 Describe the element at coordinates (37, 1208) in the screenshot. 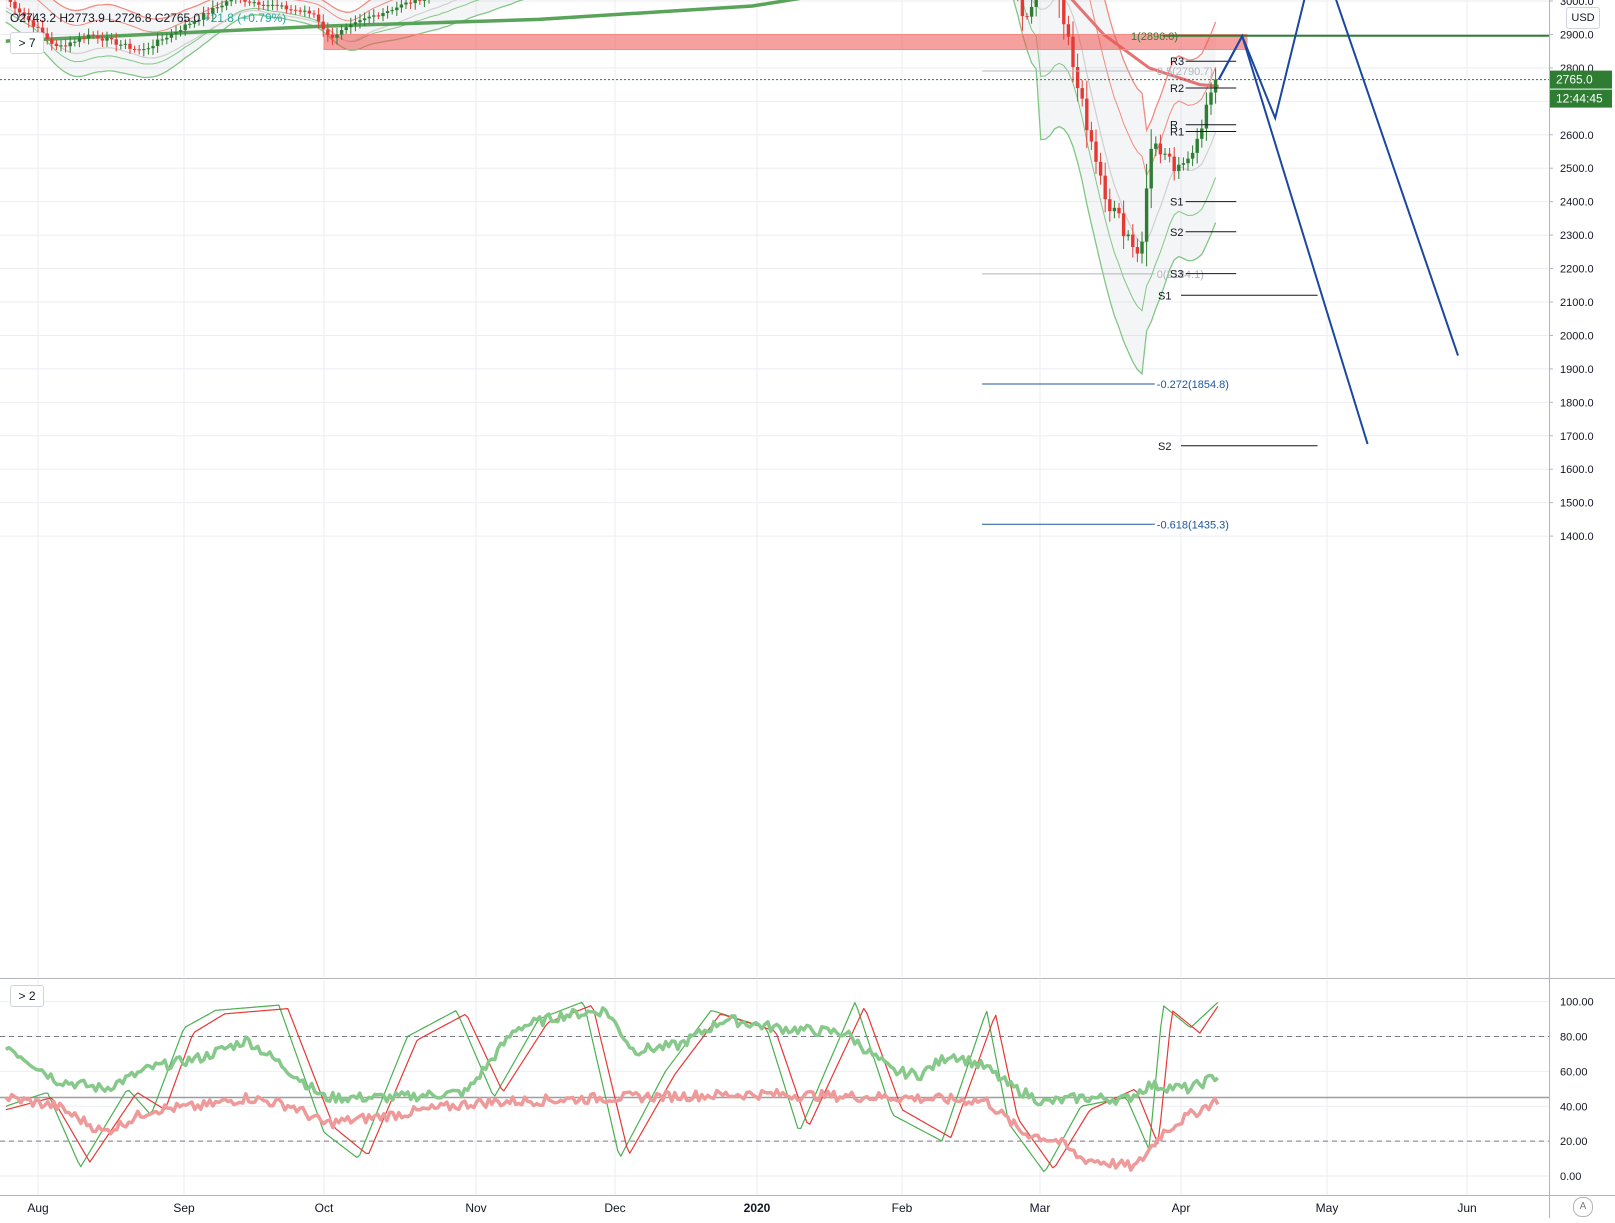

I see `time-tick-label: Aug` at that location.